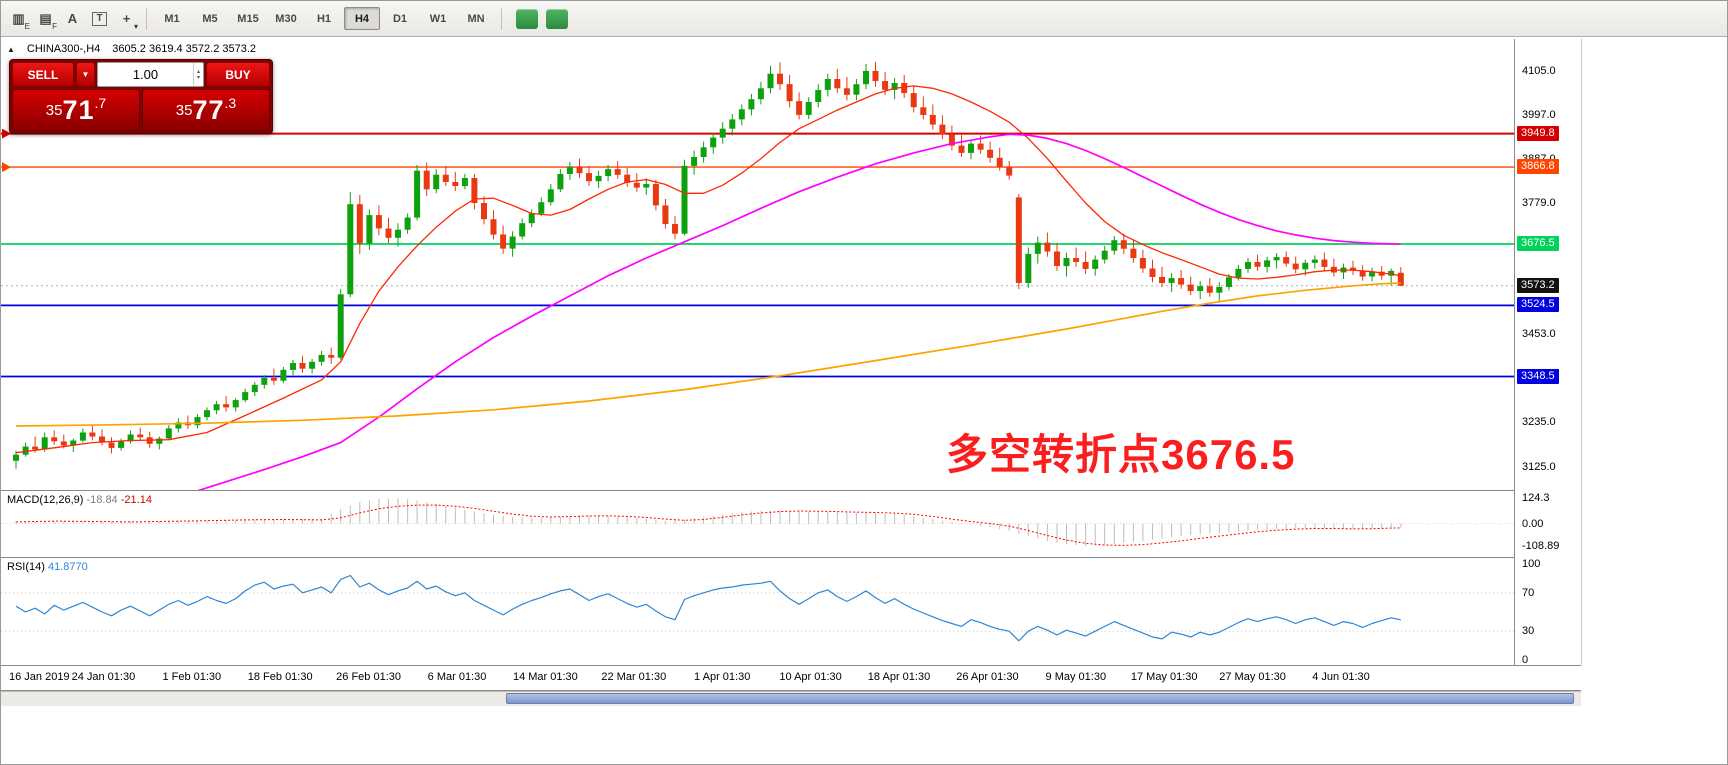  What do you see at coordinates (210, 18) in the screenshot?
I see `timeframe-button-m5: M5` at bounding box center [210, 18].